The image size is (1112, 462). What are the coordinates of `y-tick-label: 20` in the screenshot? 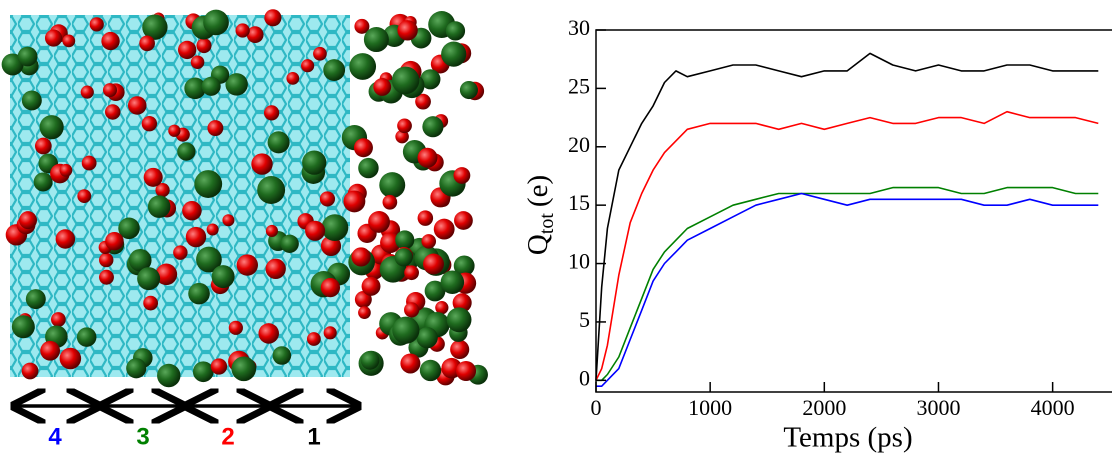 It's located at (579, 144).